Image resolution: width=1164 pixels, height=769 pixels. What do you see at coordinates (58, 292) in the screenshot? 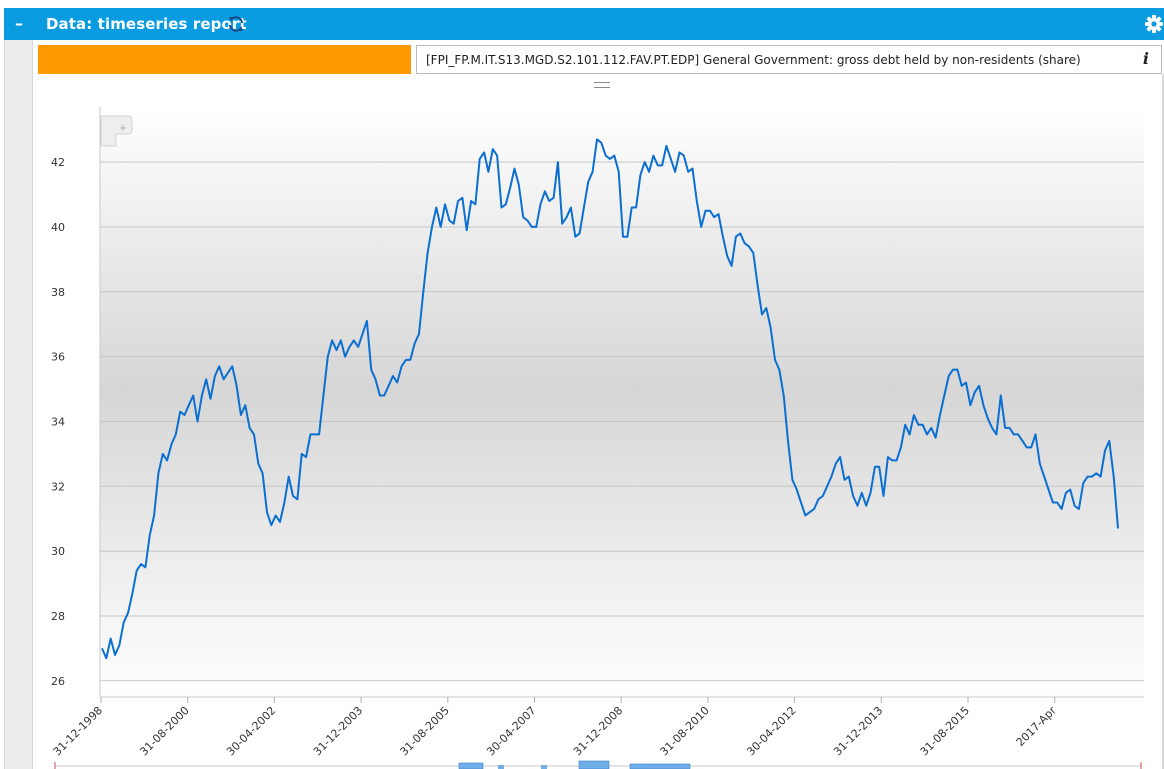
I see `y-tick-label: 38` at bounding box center [58, 292].